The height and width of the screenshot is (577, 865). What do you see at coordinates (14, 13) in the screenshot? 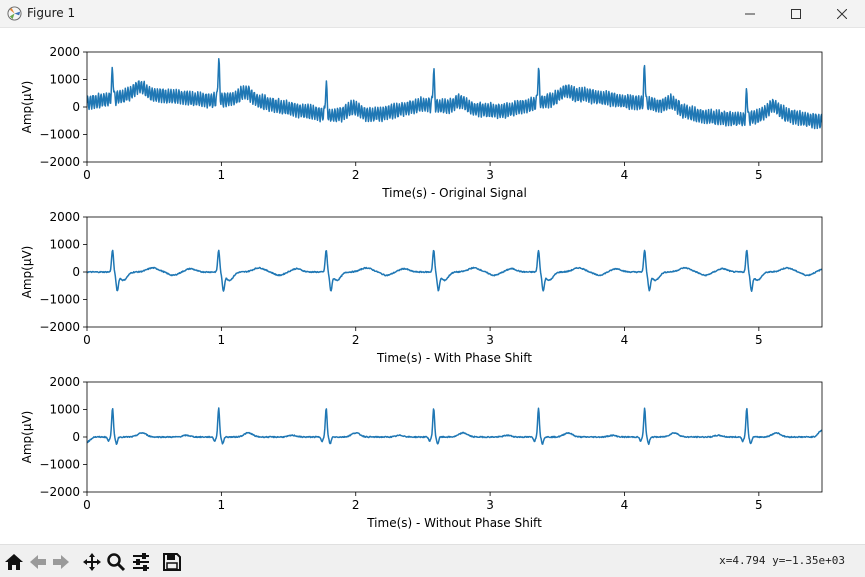
I see `matplotlib-logo-icon` at bounding box center [14, 13].